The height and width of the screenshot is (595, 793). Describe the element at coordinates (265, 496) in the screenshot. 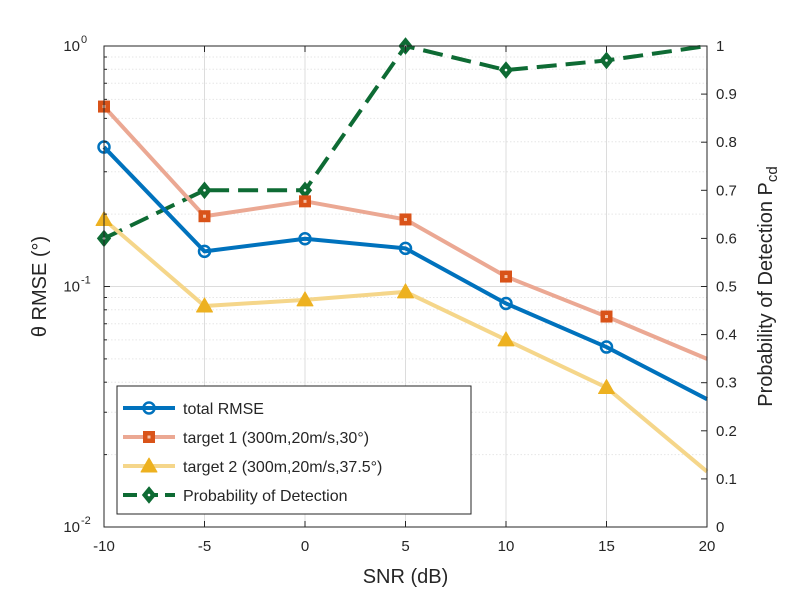

I see `legend-label: Probability of Detection` at that location.